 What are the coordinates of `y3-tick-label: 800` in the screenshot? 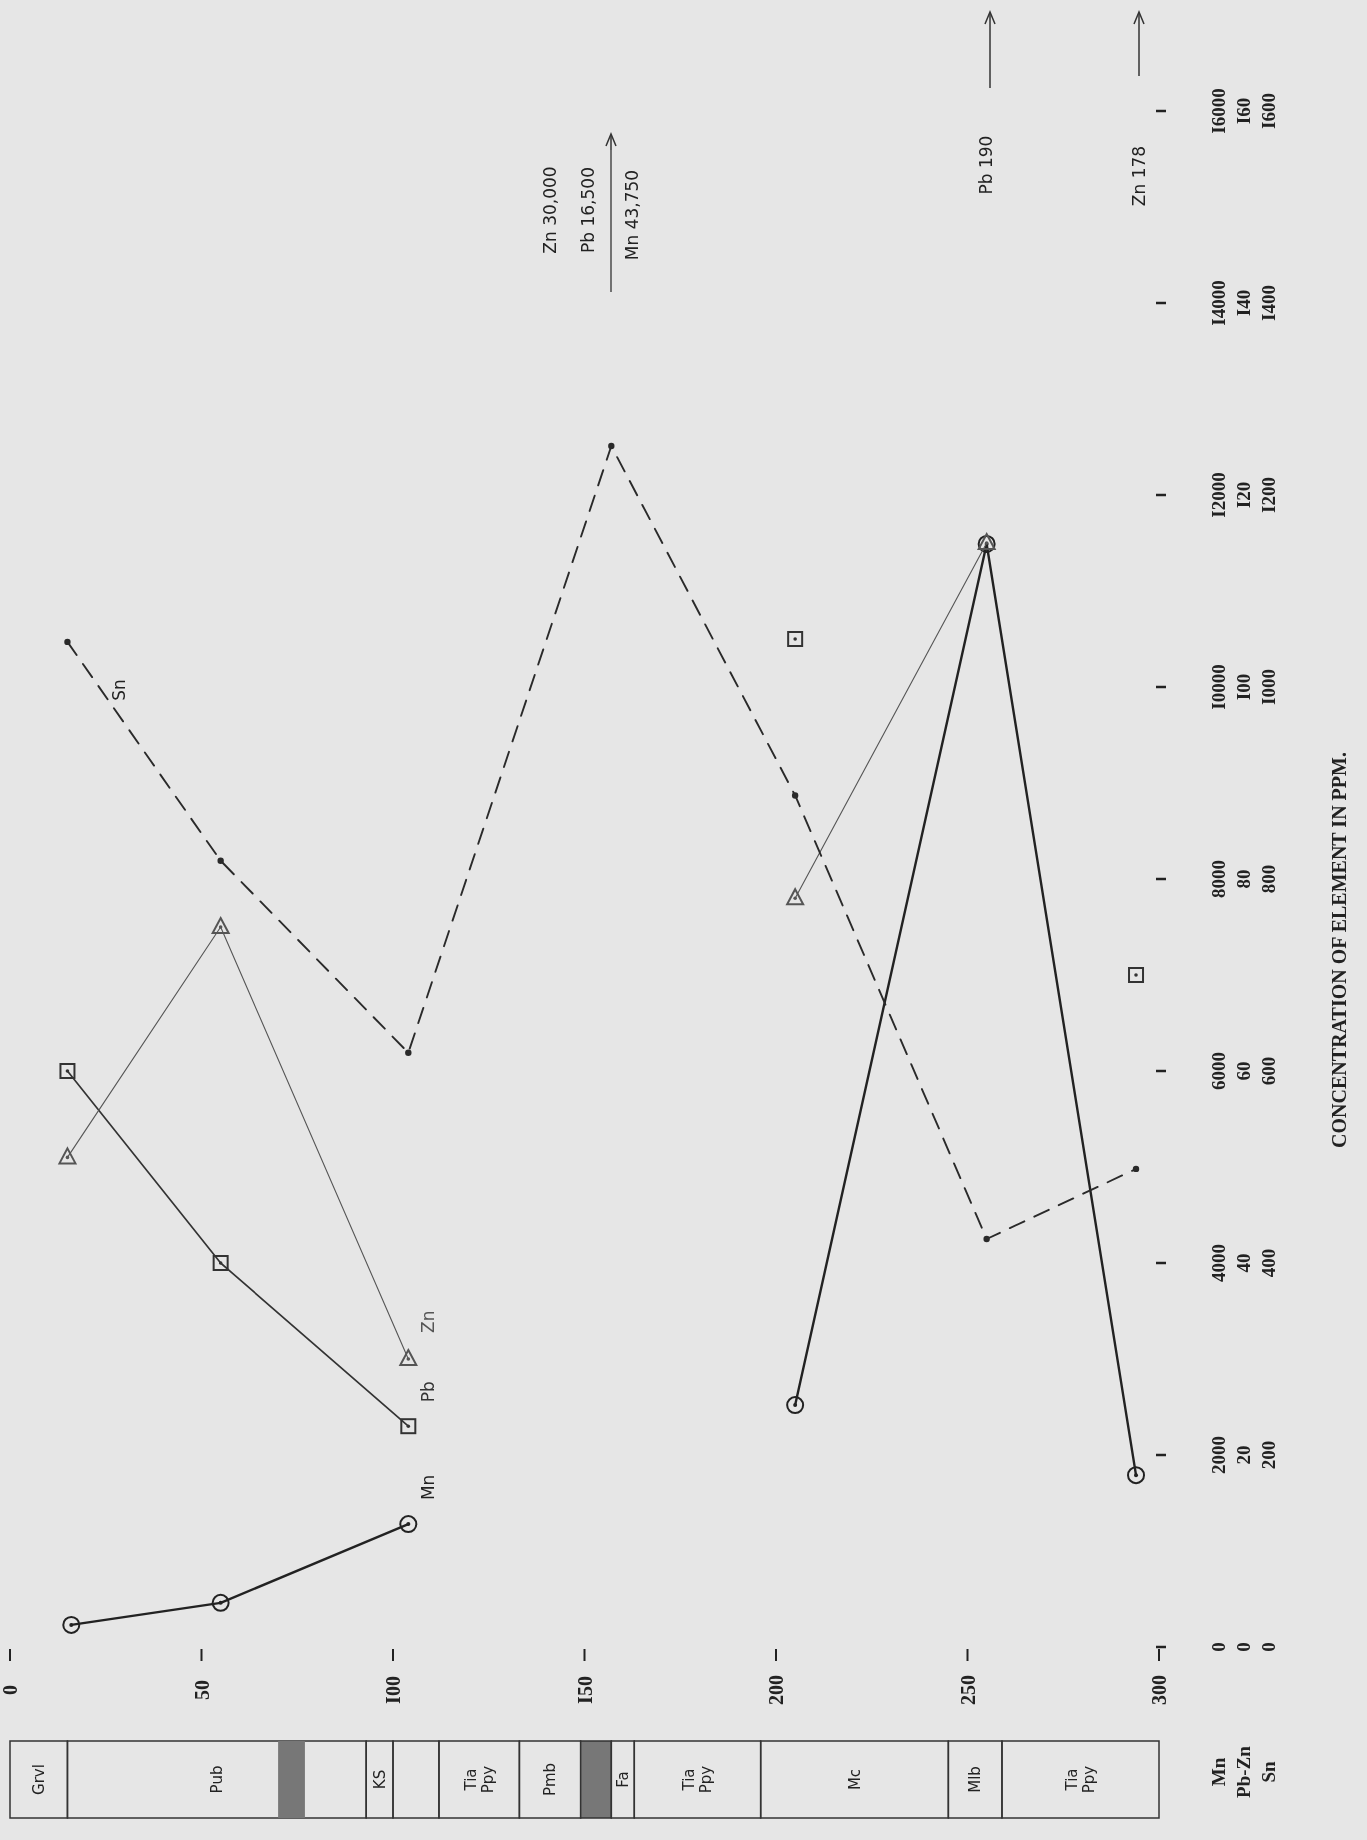 It's located at (1268, 879).